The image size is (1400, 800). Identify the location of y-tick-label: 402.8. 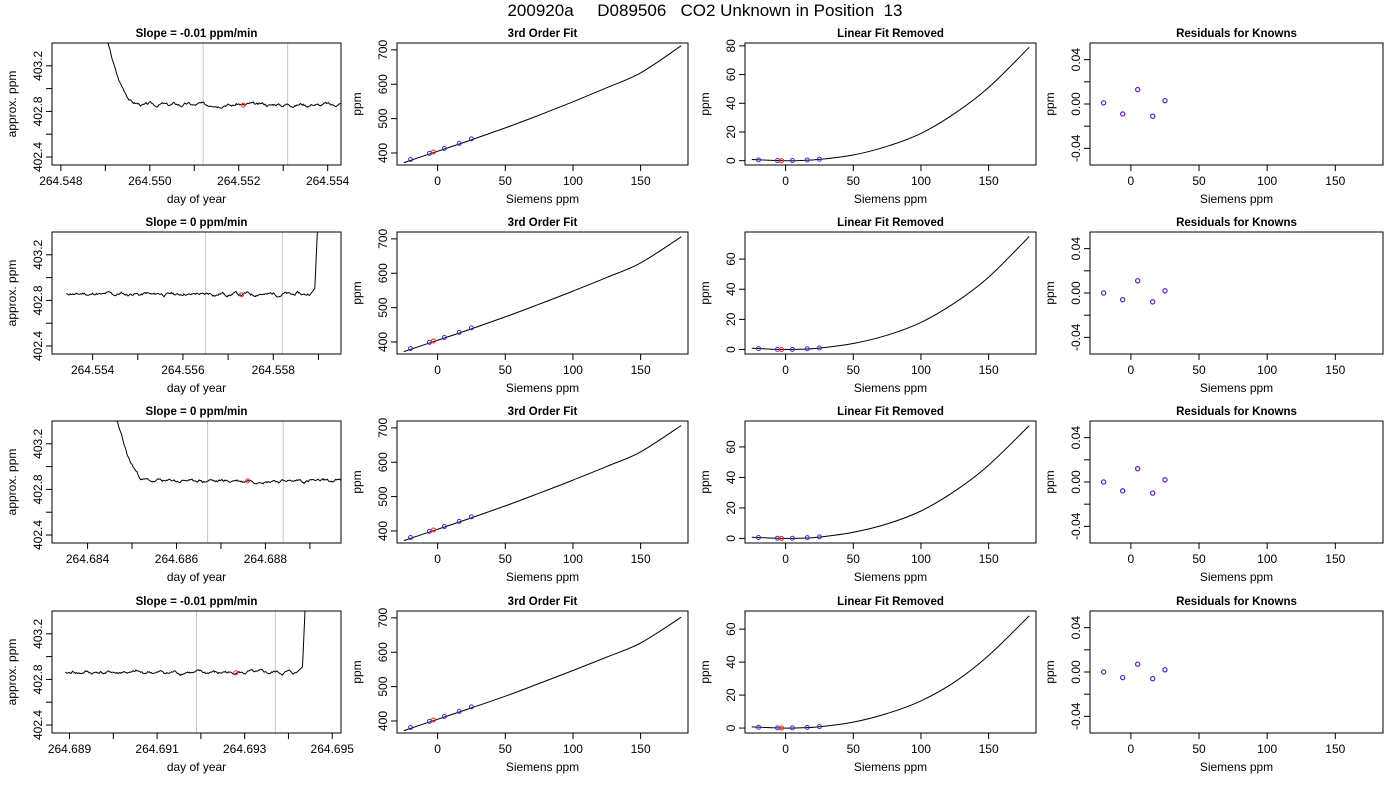
(38, 111).